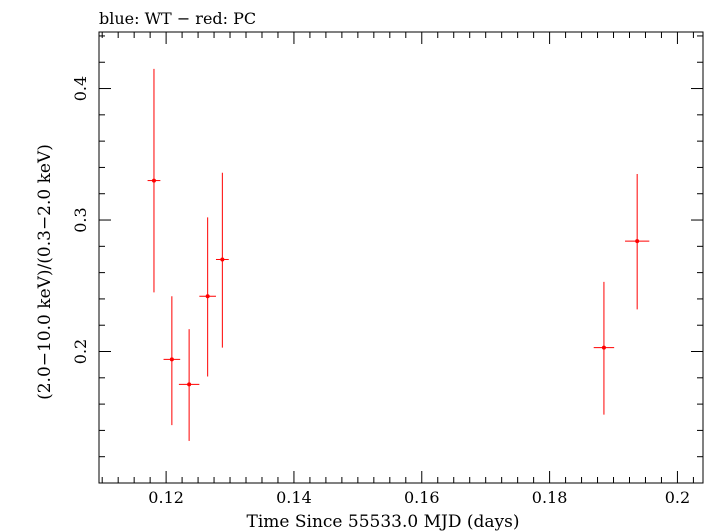 This screenshot has width=705, height=532. I want to click on y-tick-label: 0.3, so click(80, 219).